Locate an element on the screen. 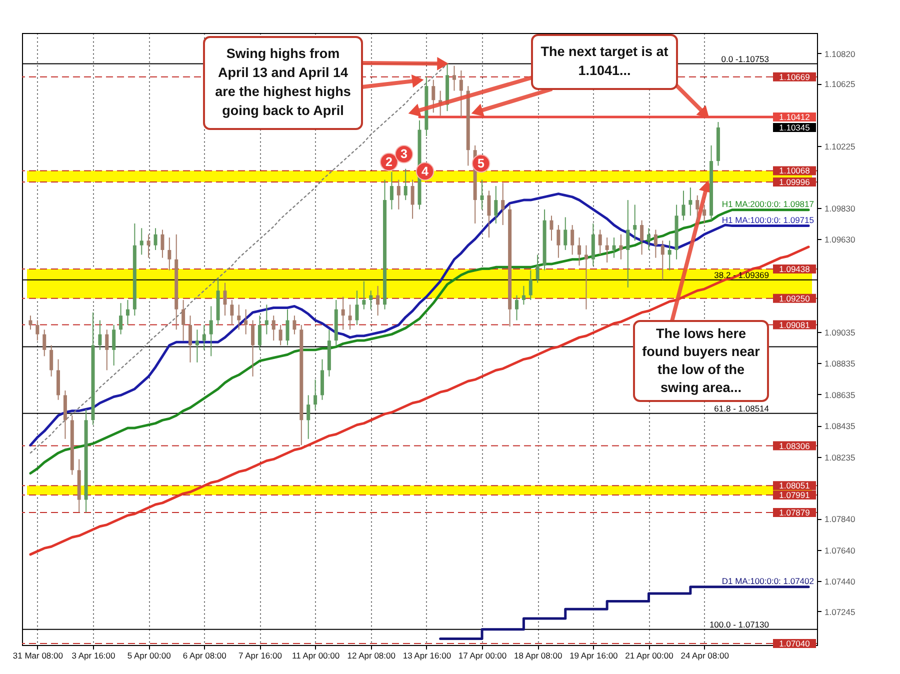 The height and width of the screenshot is (674, 900). ref-line-label: 1.09996 is located at coordinates (794, 181).